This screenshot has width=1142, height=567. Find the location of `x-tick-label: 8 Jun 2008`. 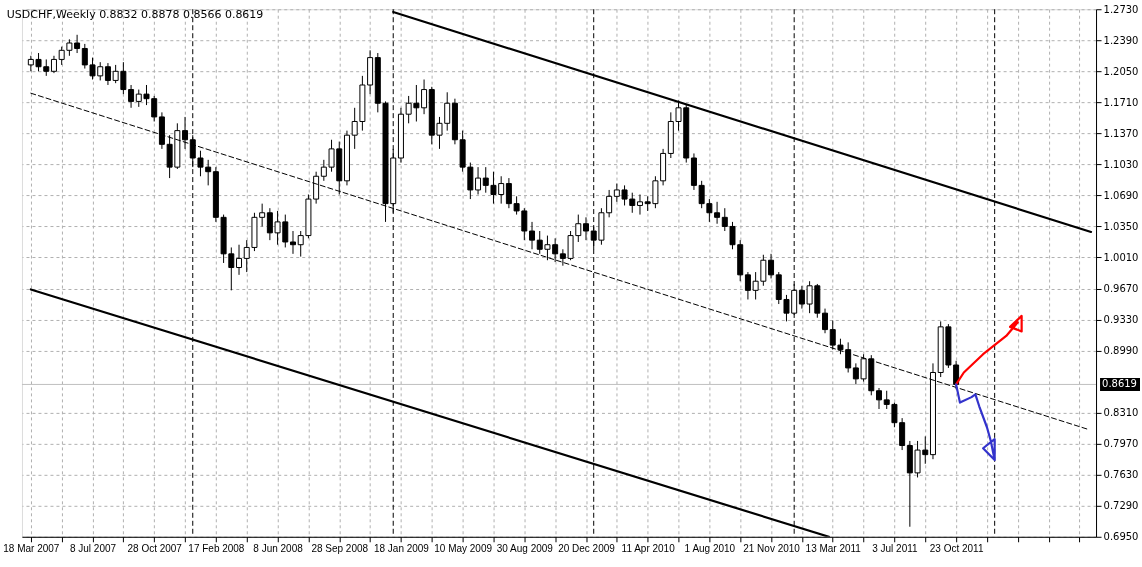

x-tick-label: 8 Jun 2008 is located at coordinates (278, 549).